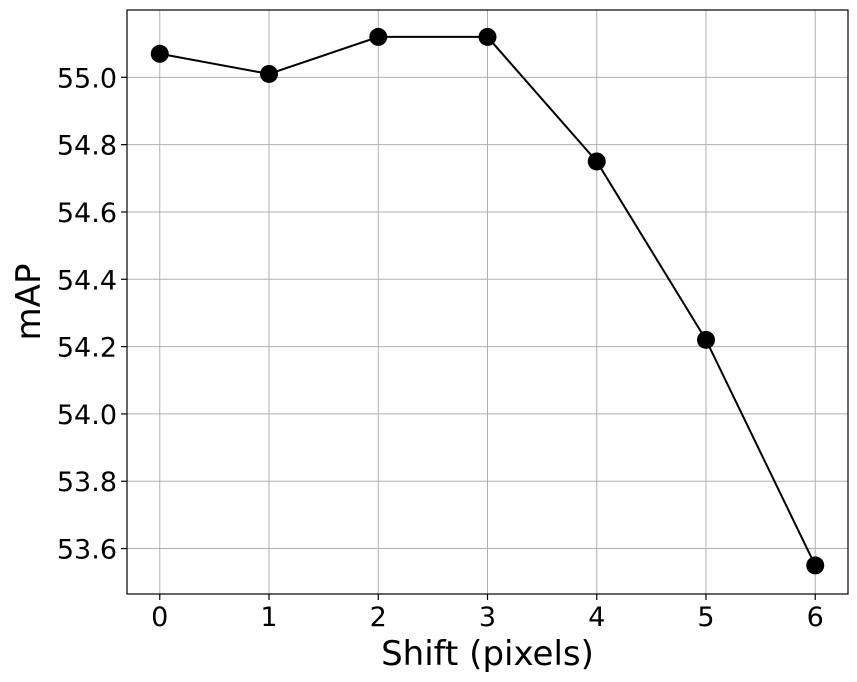 This screenshot has height=682, width=857. What do you see at coordinates (87, 482) in the screenshot?
I see `y-tick-label: 53.8` at bounding box center [87, 482].